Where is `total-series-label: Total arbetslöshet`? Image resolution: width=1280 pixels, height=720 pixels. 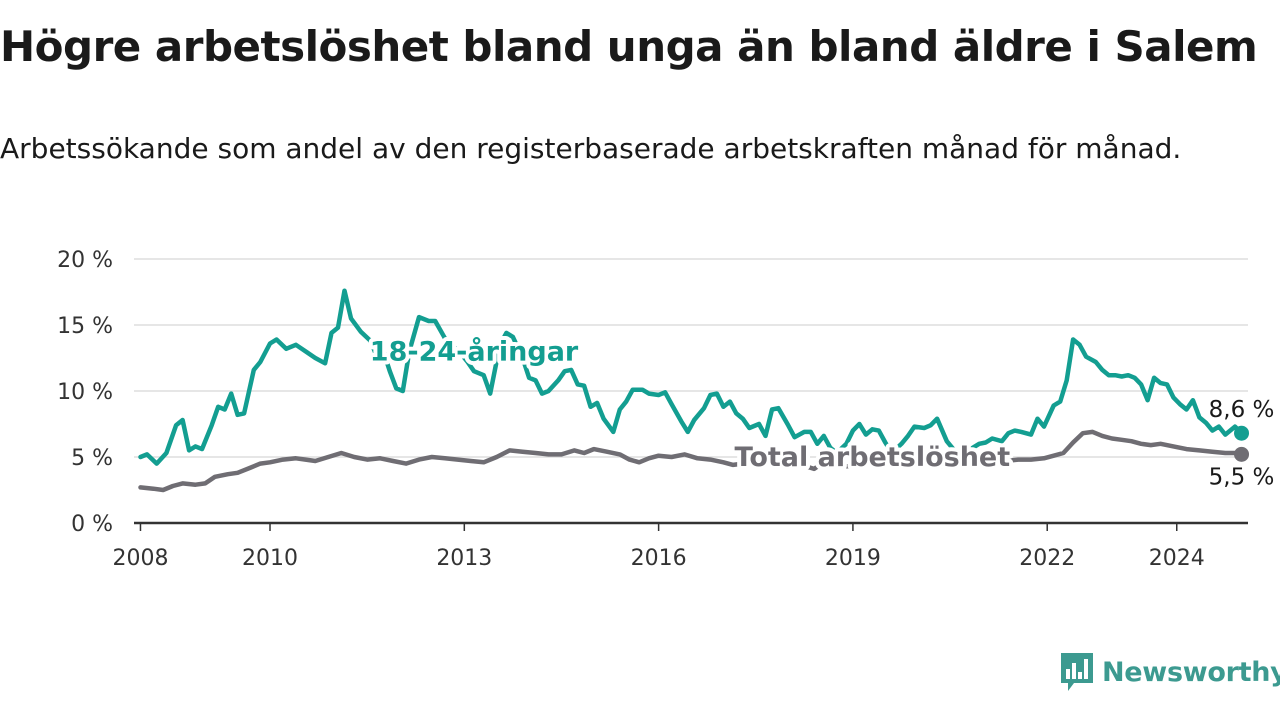 total-series-label: Total arbetslöshet is located at coordinates (873, 457).